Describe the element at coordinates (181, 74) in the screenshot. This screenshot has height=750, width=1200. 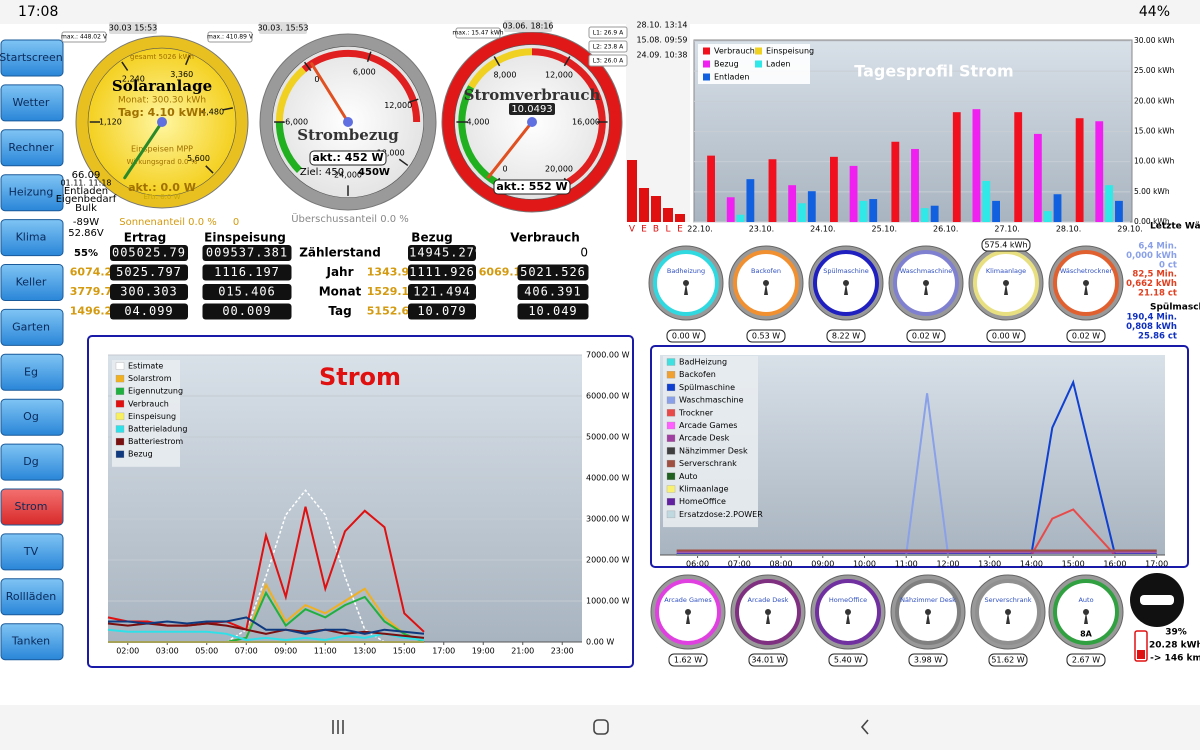
I see `gauge-tick-label: 3,360` at that location.